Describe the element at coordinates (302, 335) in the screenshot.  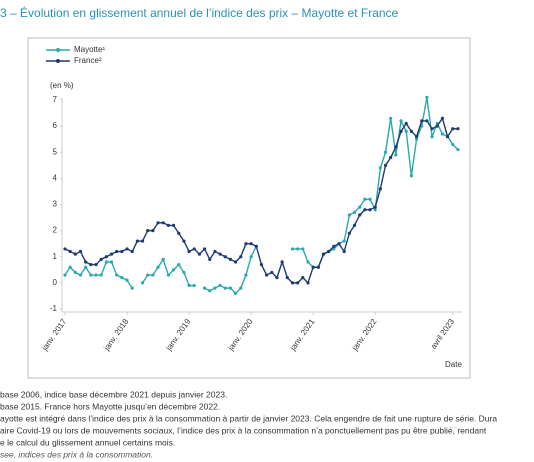
I see `x-tick-label: janv. 2021` at that location.